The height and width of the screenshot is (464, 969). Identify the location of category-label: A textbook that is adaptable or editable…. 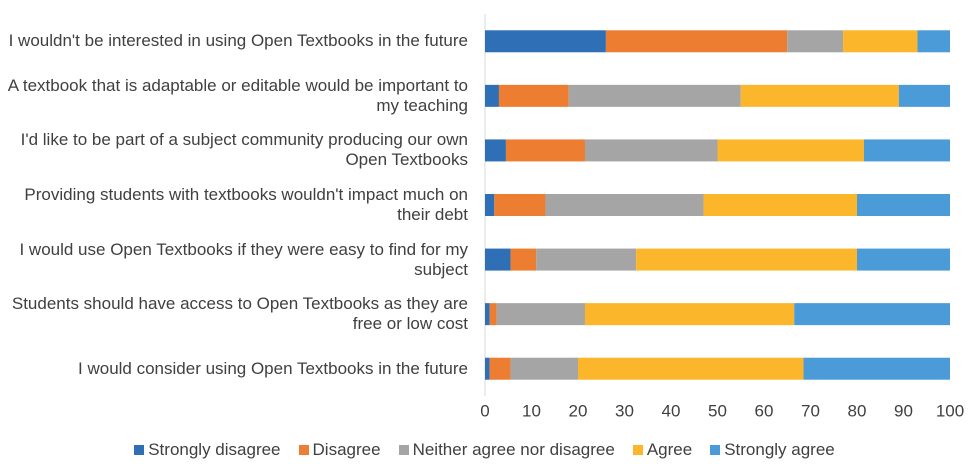
(237, 95).